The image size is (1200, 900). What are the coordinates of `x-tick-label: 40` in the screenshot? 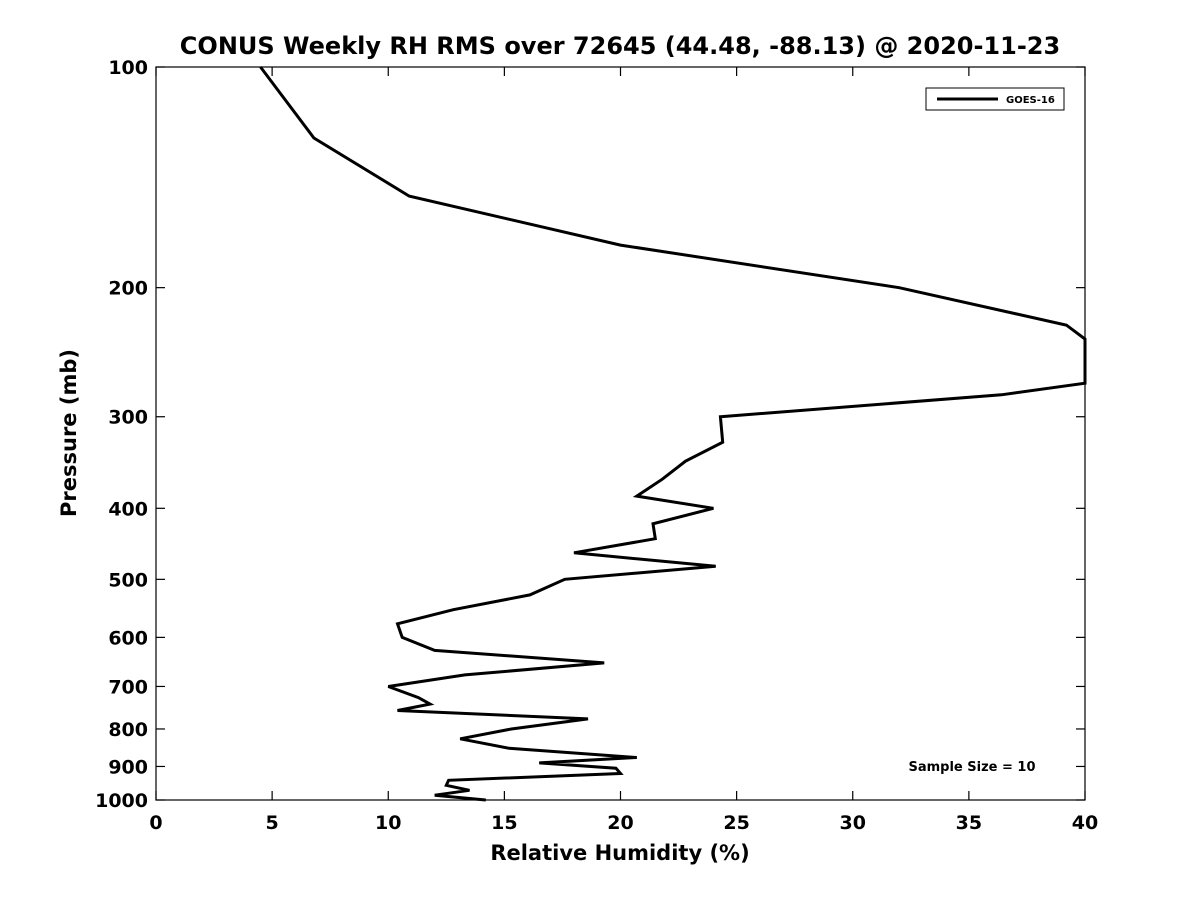 It's located at (1085, 823).